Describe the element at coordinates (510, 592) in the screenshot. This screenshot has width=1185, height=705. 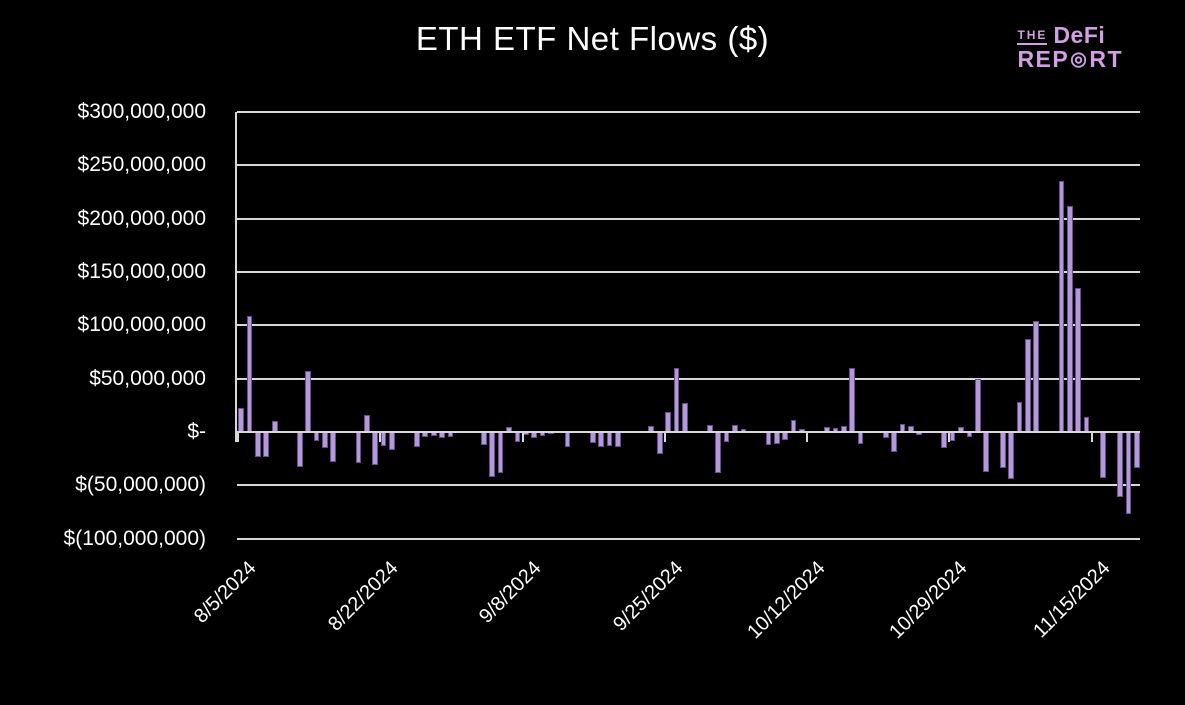
I see `x-axis-tick-label: 9/8/2024` at that location.